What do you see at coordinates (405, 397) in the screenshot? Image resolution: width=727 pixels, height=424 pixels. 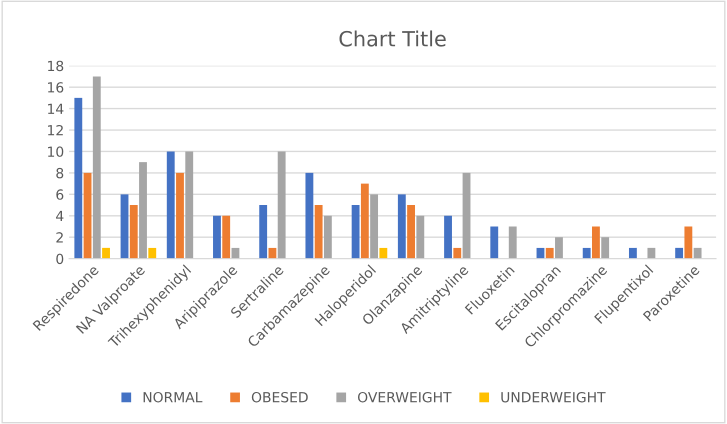 I see `legend-label: OVERWEIGHT` at bounding box center [405, 397].